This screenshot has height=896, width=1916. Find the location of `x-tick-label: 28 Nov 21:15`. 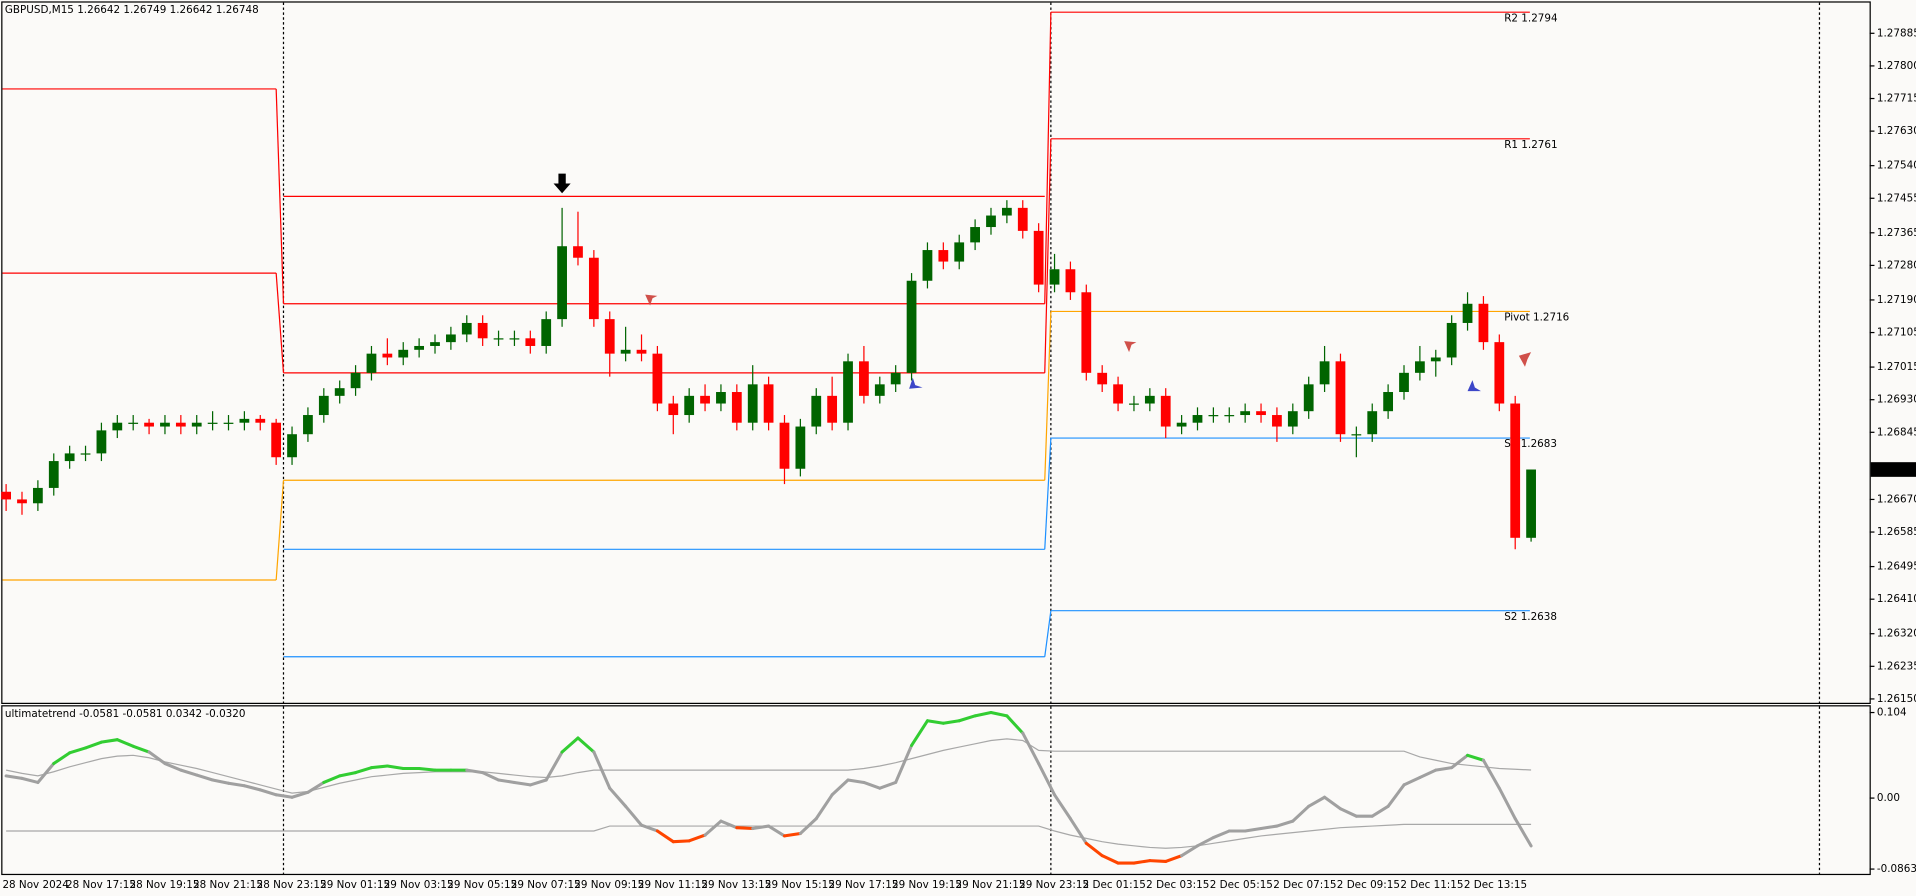

x-tick-label: 28 Nov 21:15 is located at coordinates (228, 885).